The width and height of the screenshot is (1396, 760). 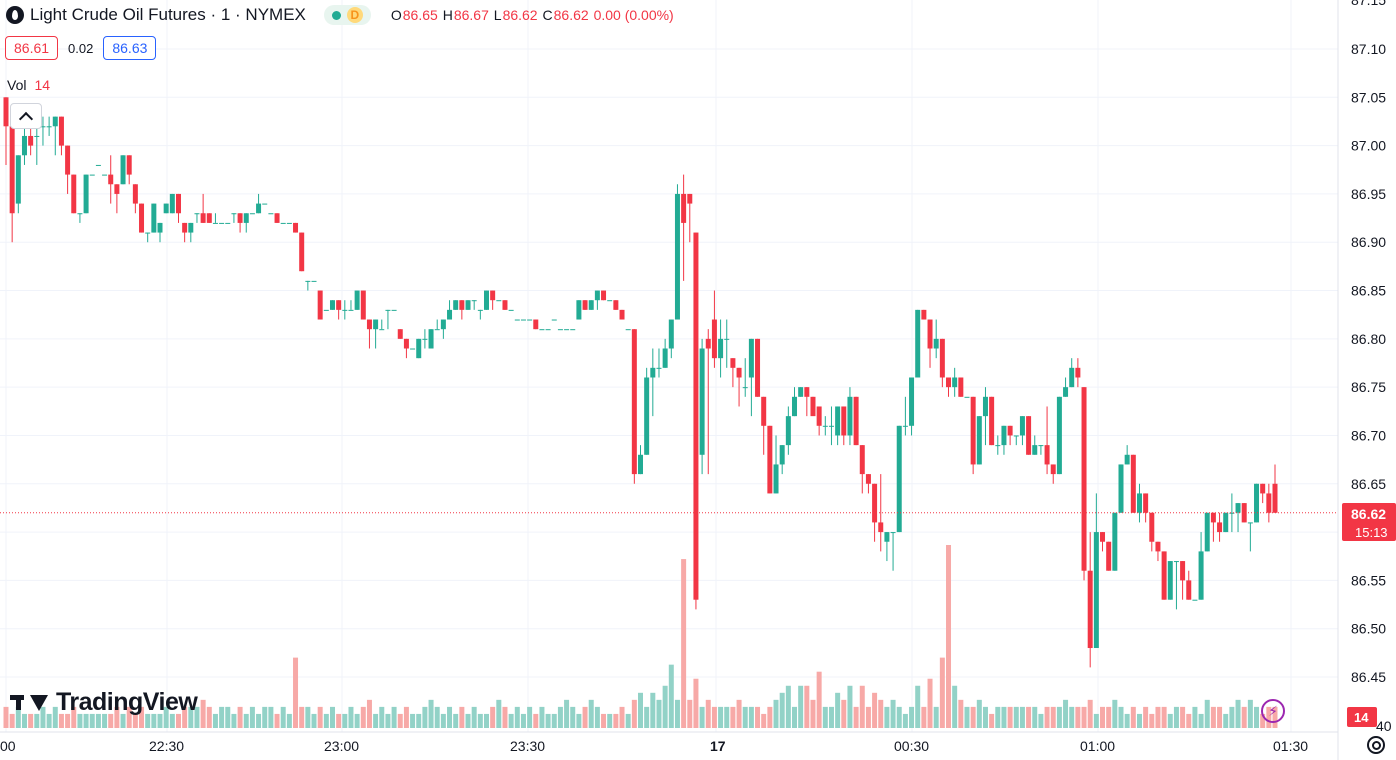 What do you see at coordinates (104, 702) in the screenshot?
I see `tradingview-logo: TradingView` at bounding box center [104, 702].